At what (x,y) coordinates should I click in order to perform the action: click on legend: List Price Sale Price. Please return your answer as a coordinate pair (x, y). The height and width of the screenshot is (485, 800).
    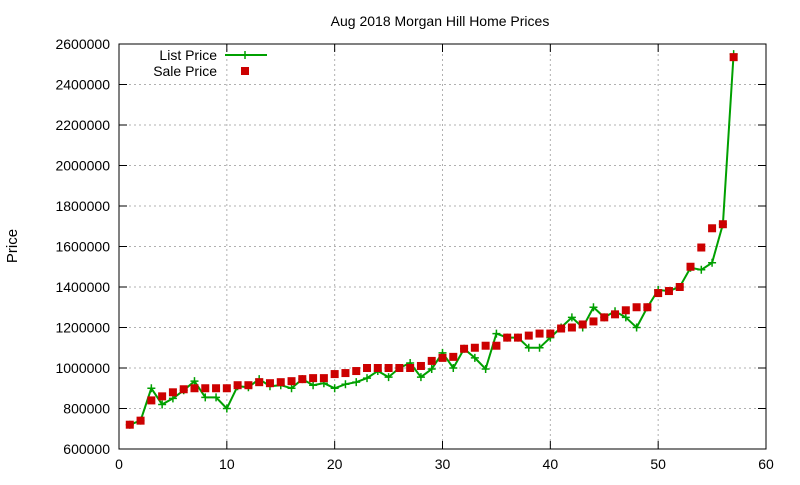
    Looking at the image, I should click on (210, 63).